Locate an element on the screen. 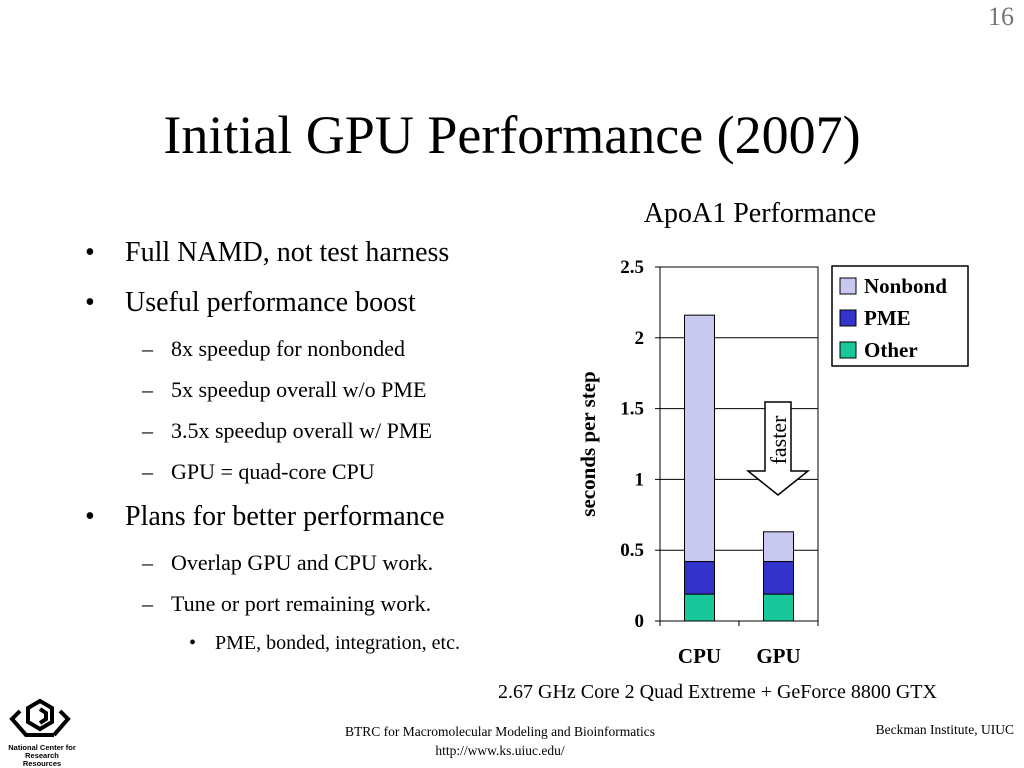  bullet-item: • PME, bonded, integration, etc. is located at coordinates (320, 643).